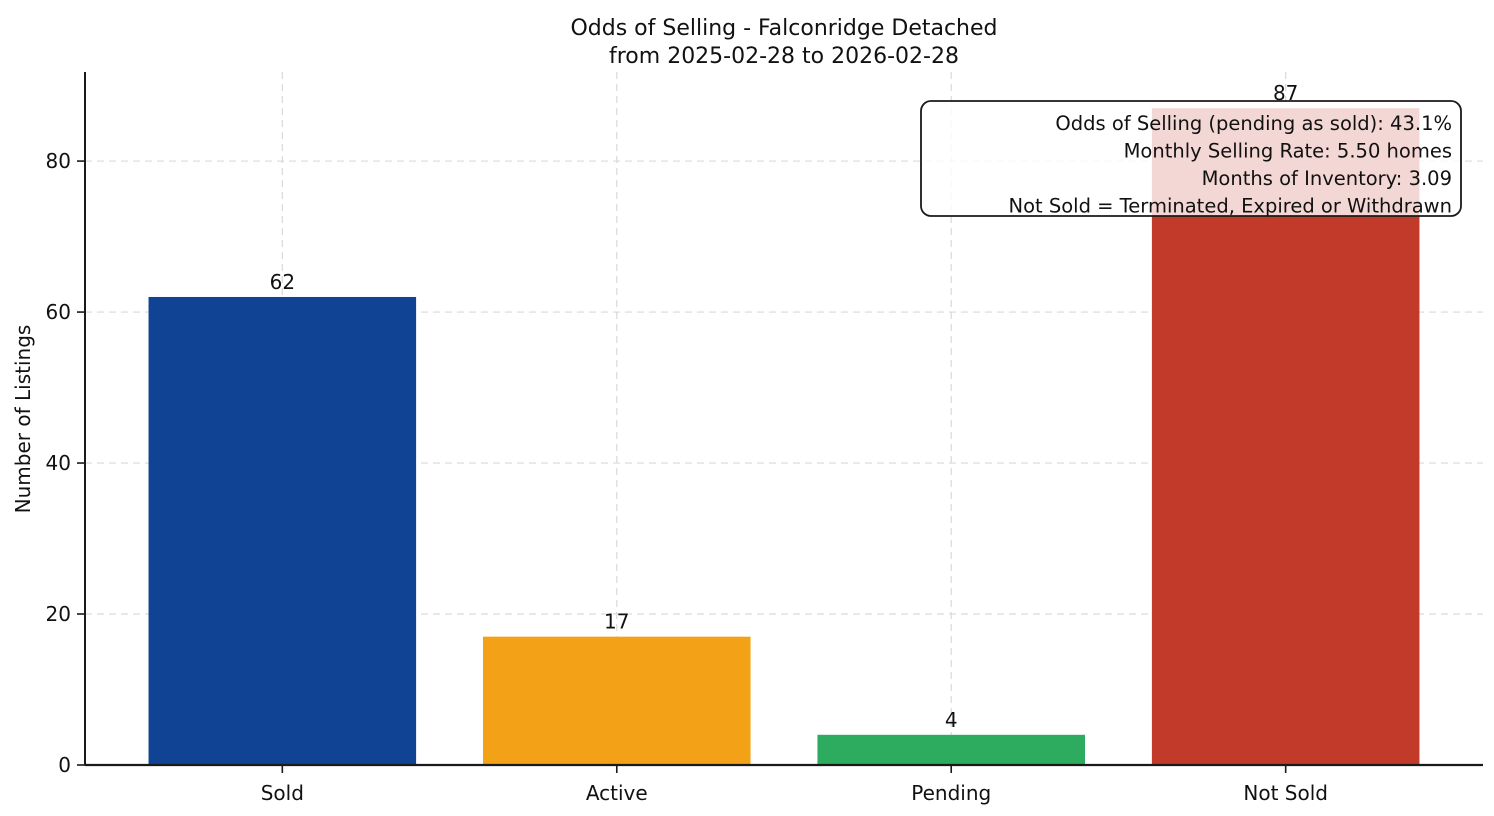 The image size is (1494, 816). I want to click on annotation-line: Monthly Selling Rate: 5.50 homes, so click(1288, 151).